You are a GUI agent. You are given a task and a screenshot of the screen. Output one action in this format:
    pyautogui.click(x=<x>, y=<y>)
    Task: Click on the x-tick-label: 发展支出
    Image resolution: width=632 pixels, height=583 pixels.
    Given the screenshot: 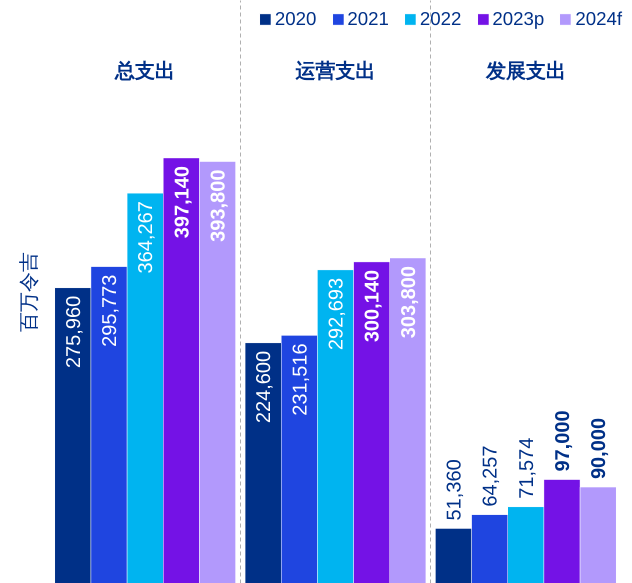 What is the action you would take?
    pyautogui.click(x=525, y=71)
    